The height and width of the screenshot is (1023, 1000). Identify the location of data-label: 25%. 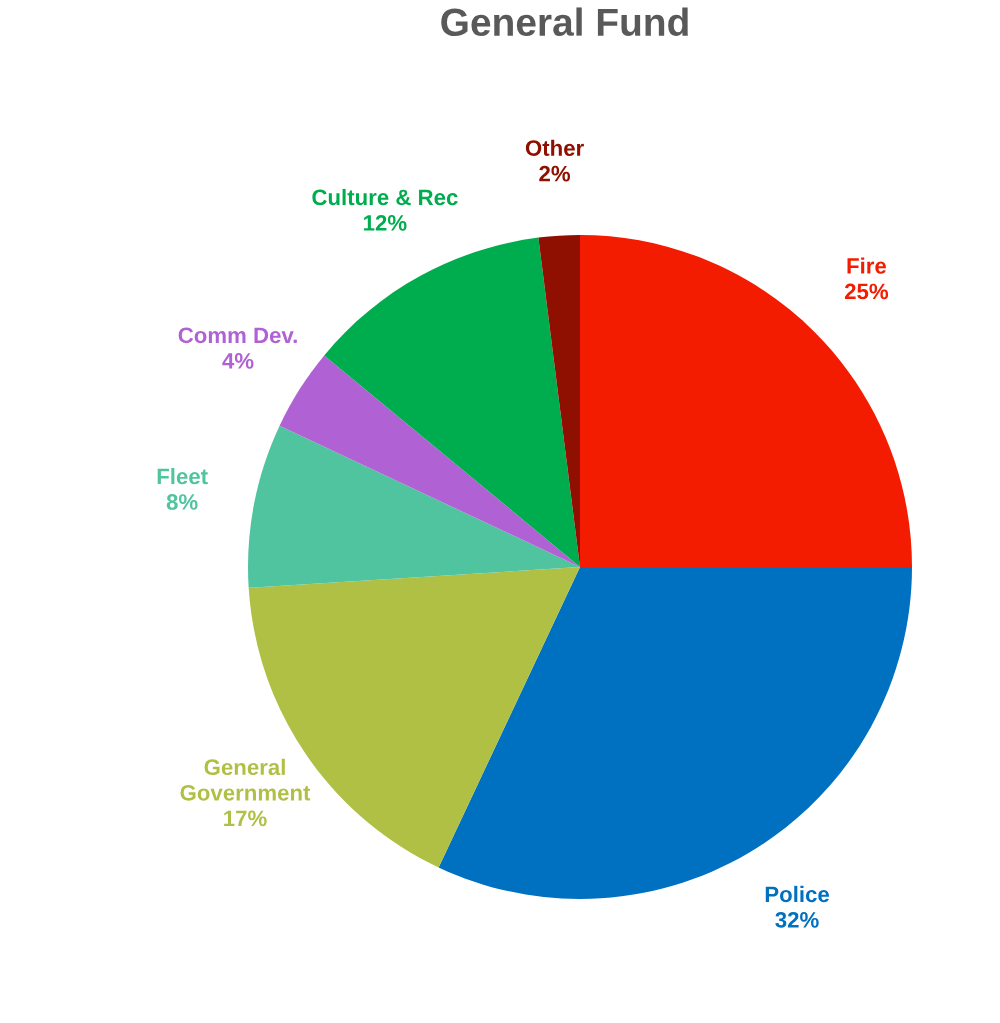
(866, 291).